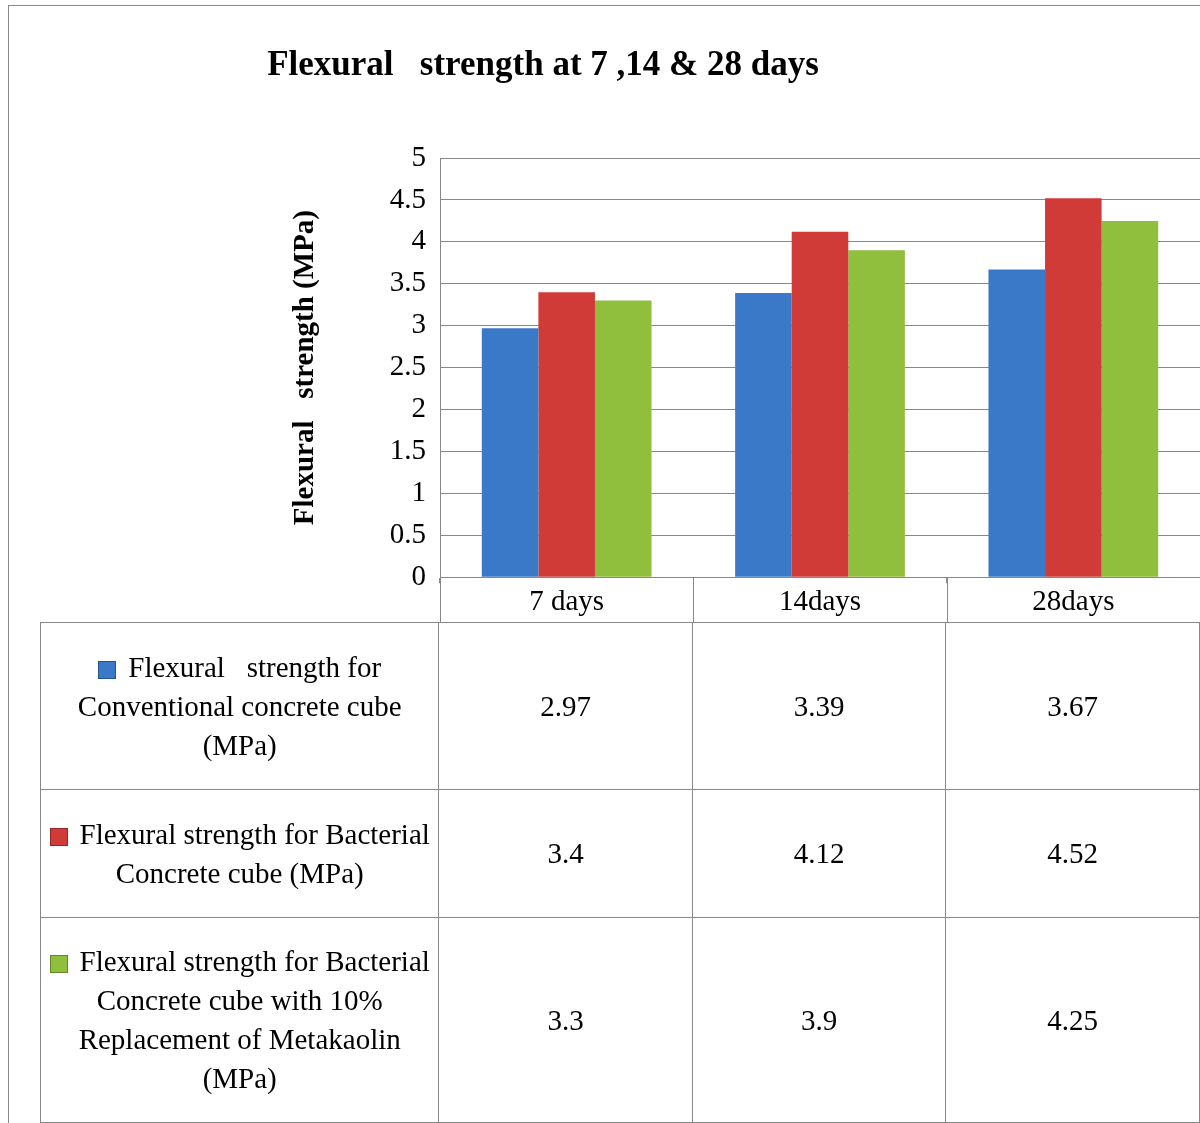 This screenshot has width=1200, height=1123. What do you see at coordinates (303, 368) in the screenshot?
I see `y-axis-title: Flexural strength (MPa)` at bounding box center [303, 368].